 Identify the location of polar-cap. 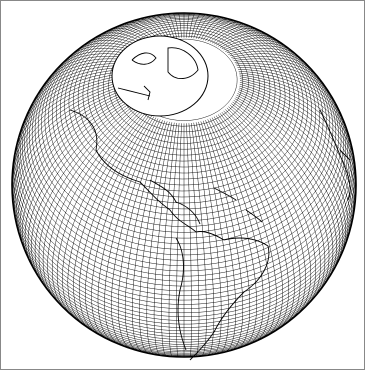
(160, 76).